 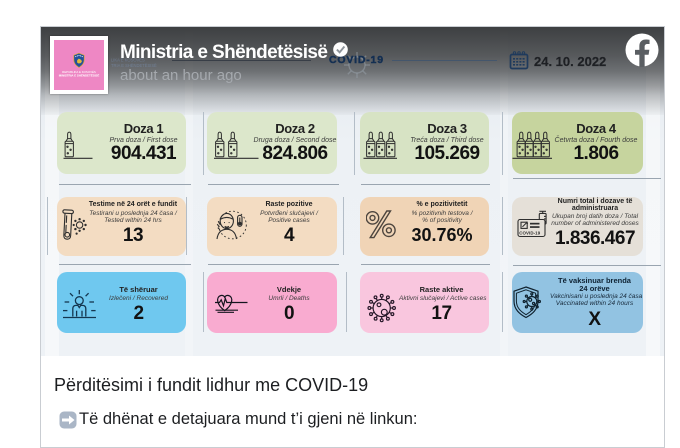 What do you see at coordinates (530, 232) in the screenshot?
I see `svg-text: COVID-19` at bounding box center [530, 232].